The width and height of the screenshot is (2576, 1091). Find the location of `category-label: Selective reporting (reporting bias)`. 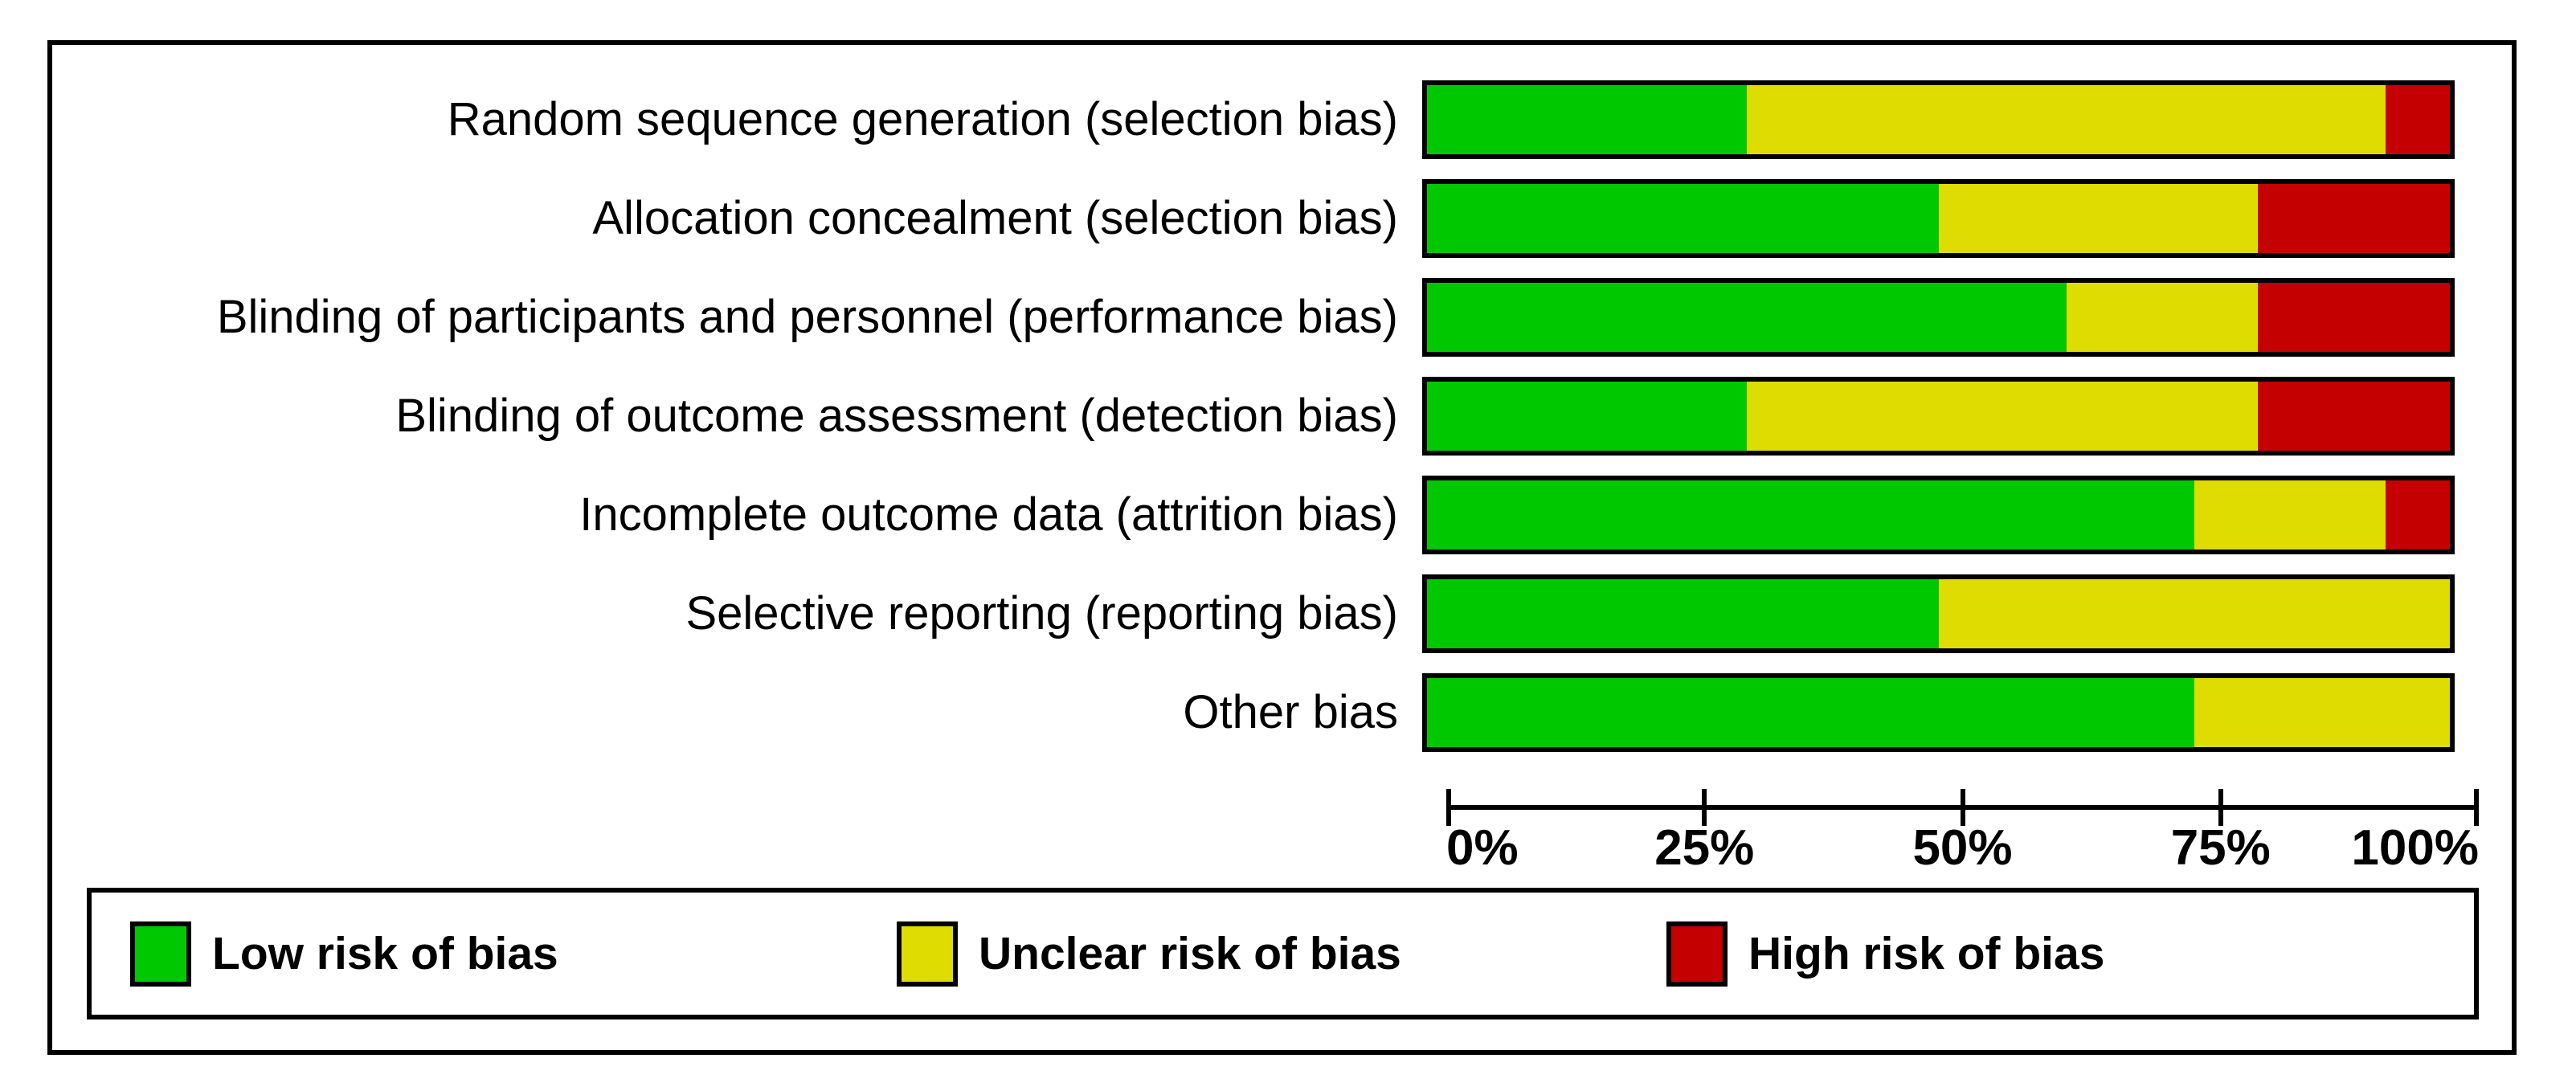

category-label: Selective reporting (reporting bias) is located at coordinates (1041, 613).